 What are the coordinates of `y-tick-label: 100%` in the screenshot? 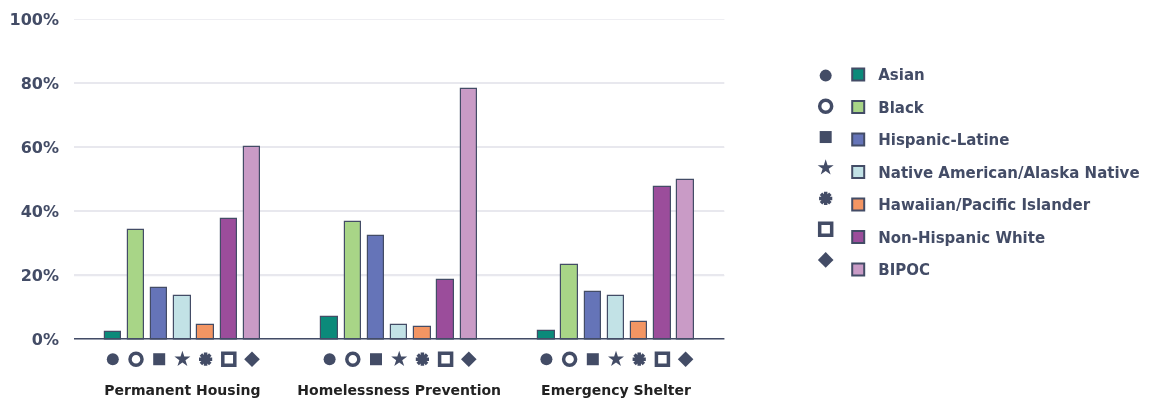 It's located at (34, 19).